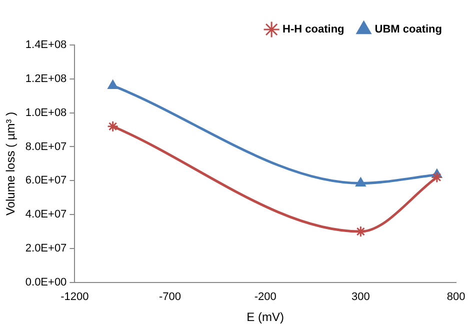 The width and height of the screenshot is (474, 329). I want to click on y-axis-title: Volume loss ( µm³ ), so click(11, 164).